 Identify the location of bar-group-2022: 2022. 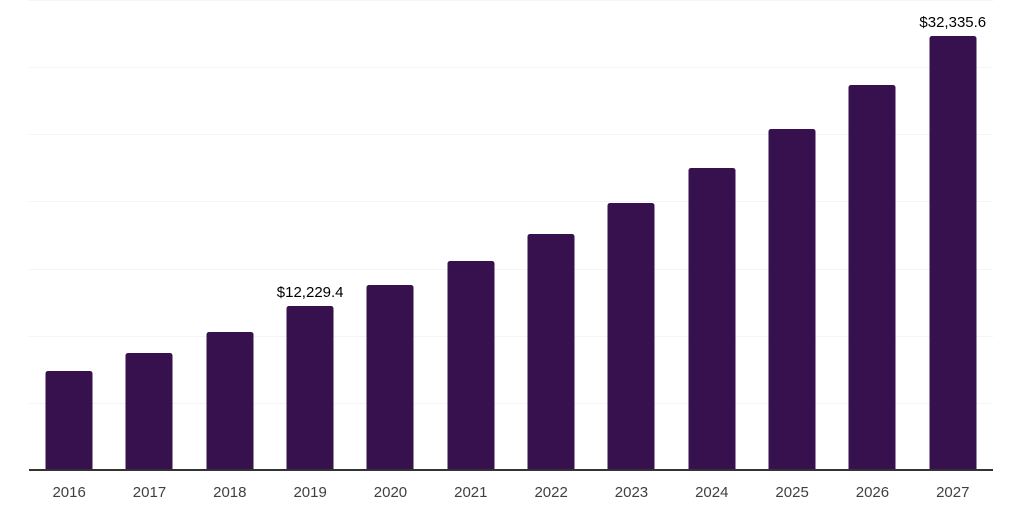
(551, 250).